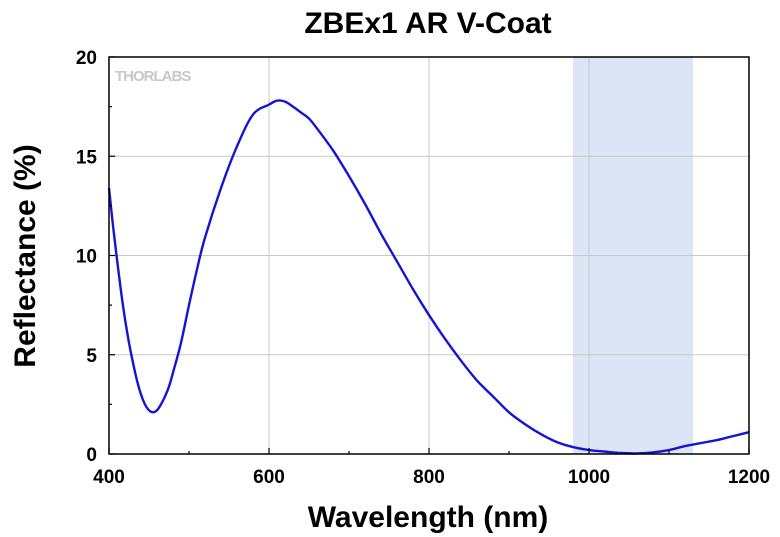  What do you see at coordinates (589, 477) in the screenshot?
I see `x-tick-label: 1000` at bounding box center [589, 477].